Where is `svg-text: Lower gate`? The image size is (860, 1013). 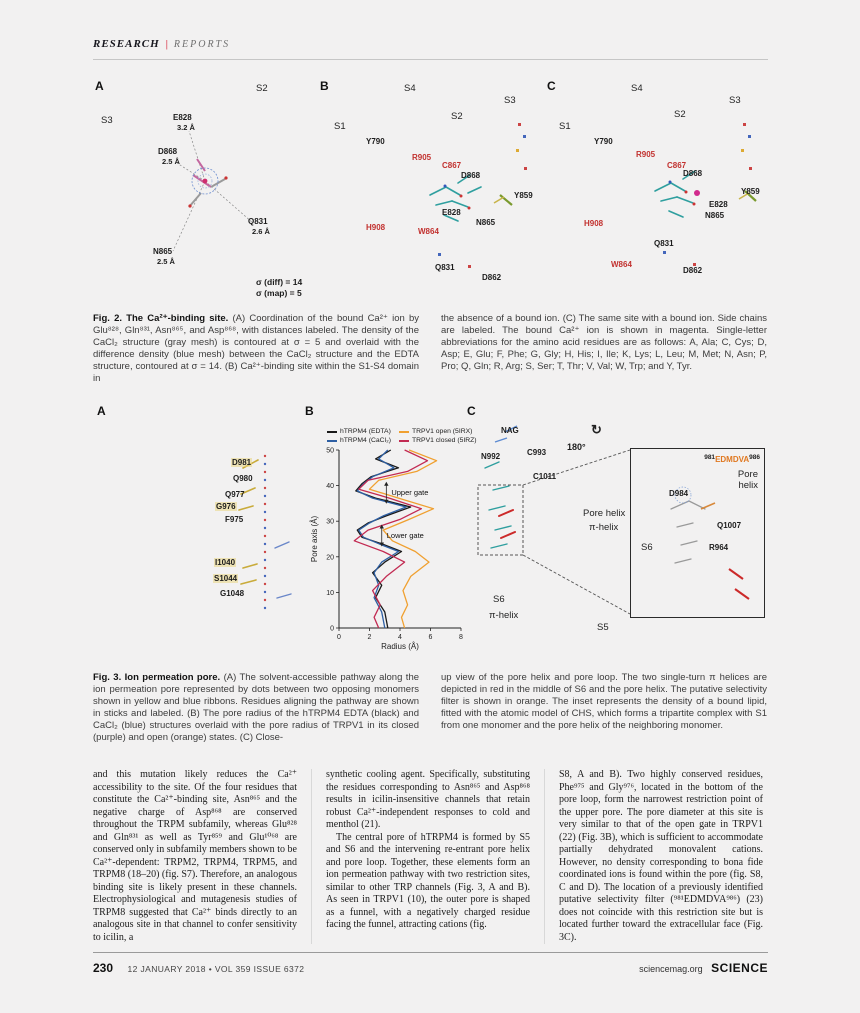
svg-text: Lower gate is located at coordinates (405, 535).